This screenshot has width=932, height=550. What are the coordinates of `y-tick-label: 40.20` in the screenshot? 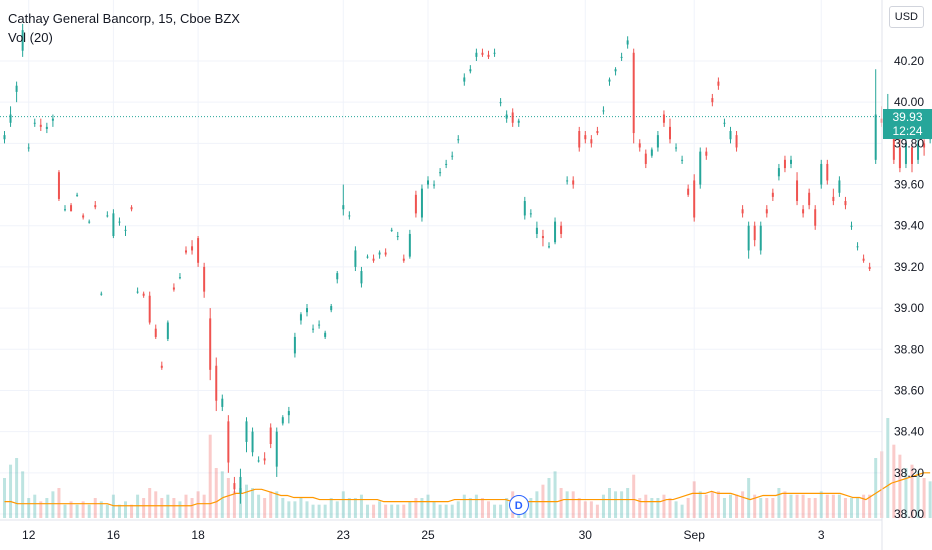 It's located at (909, 61).